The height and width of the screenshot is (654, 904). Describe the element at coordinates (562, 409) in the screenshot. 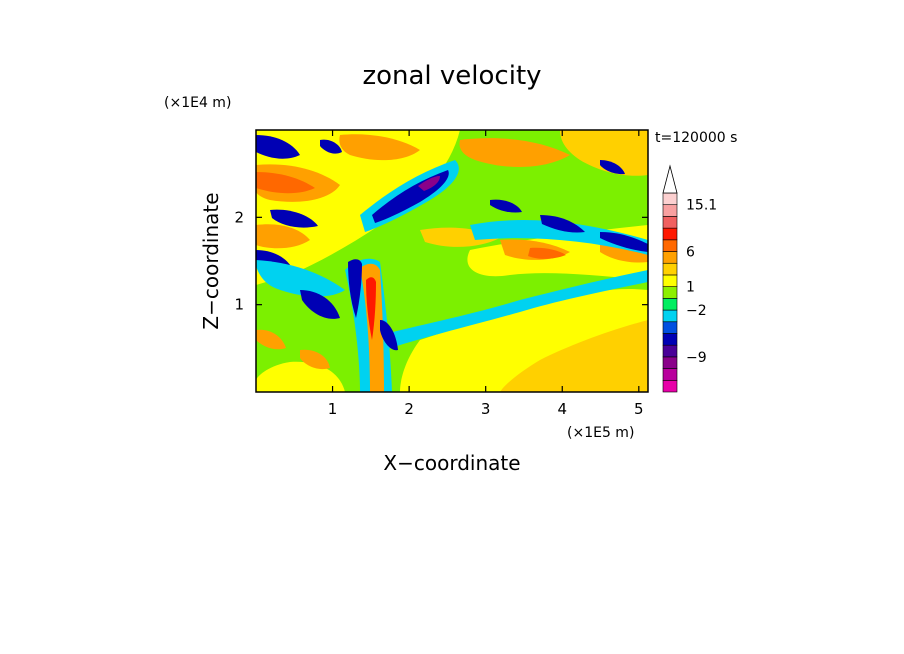

I see `x-tick-label: 4` at that location.